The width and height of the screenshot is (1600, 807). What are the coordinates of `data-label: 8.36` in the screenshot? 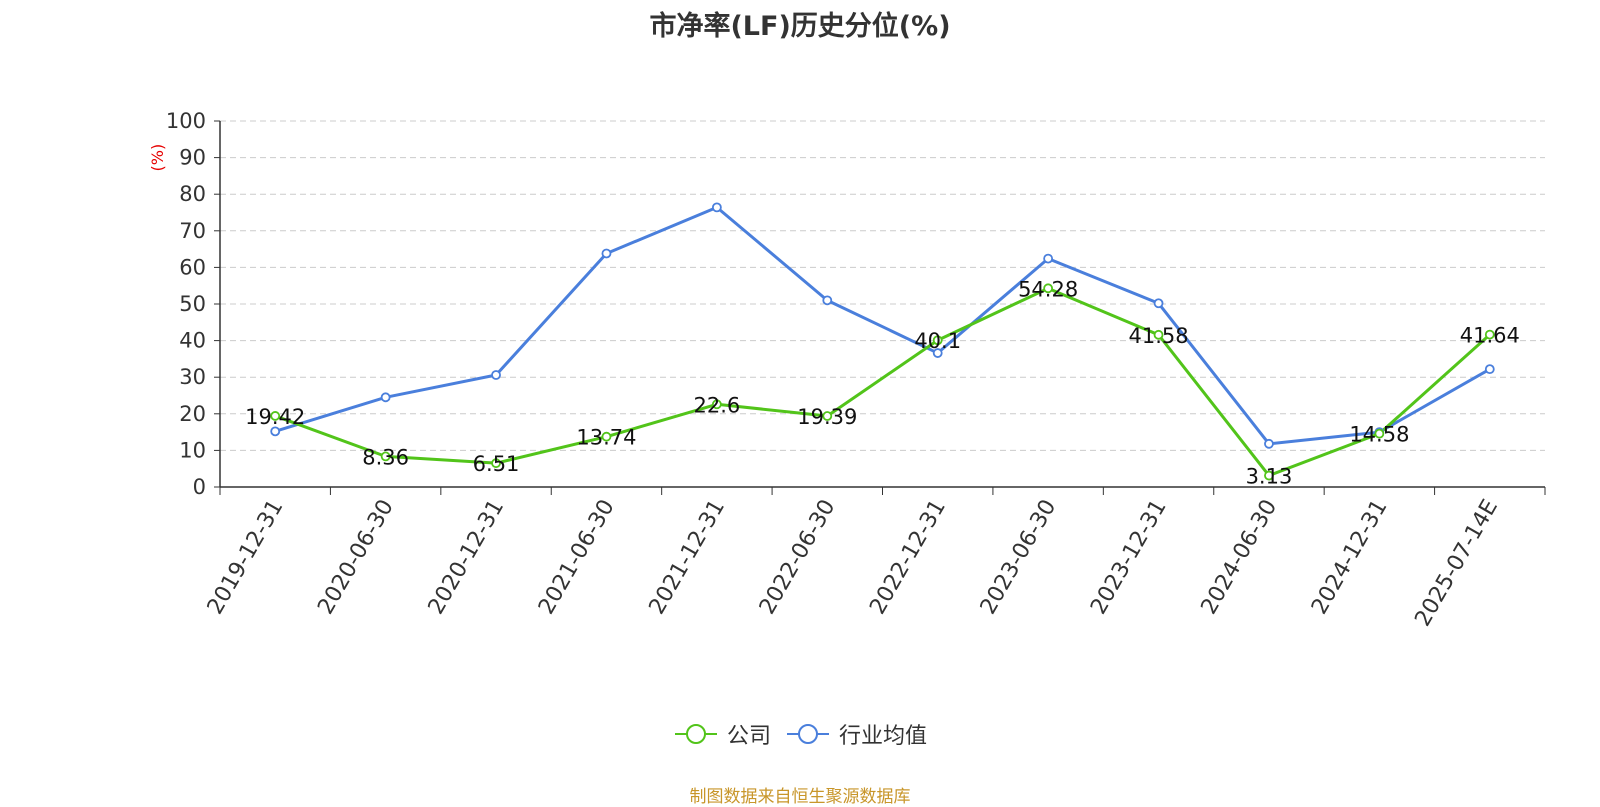 It's located at (385, 457).